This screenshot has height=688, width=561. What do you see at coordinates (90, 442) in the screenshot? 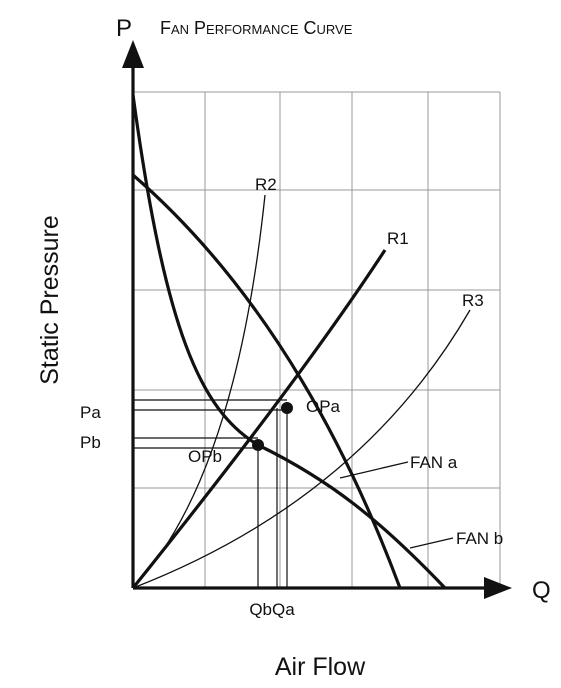
I see `pb-label: Pb` at bounding box center [90, 442].